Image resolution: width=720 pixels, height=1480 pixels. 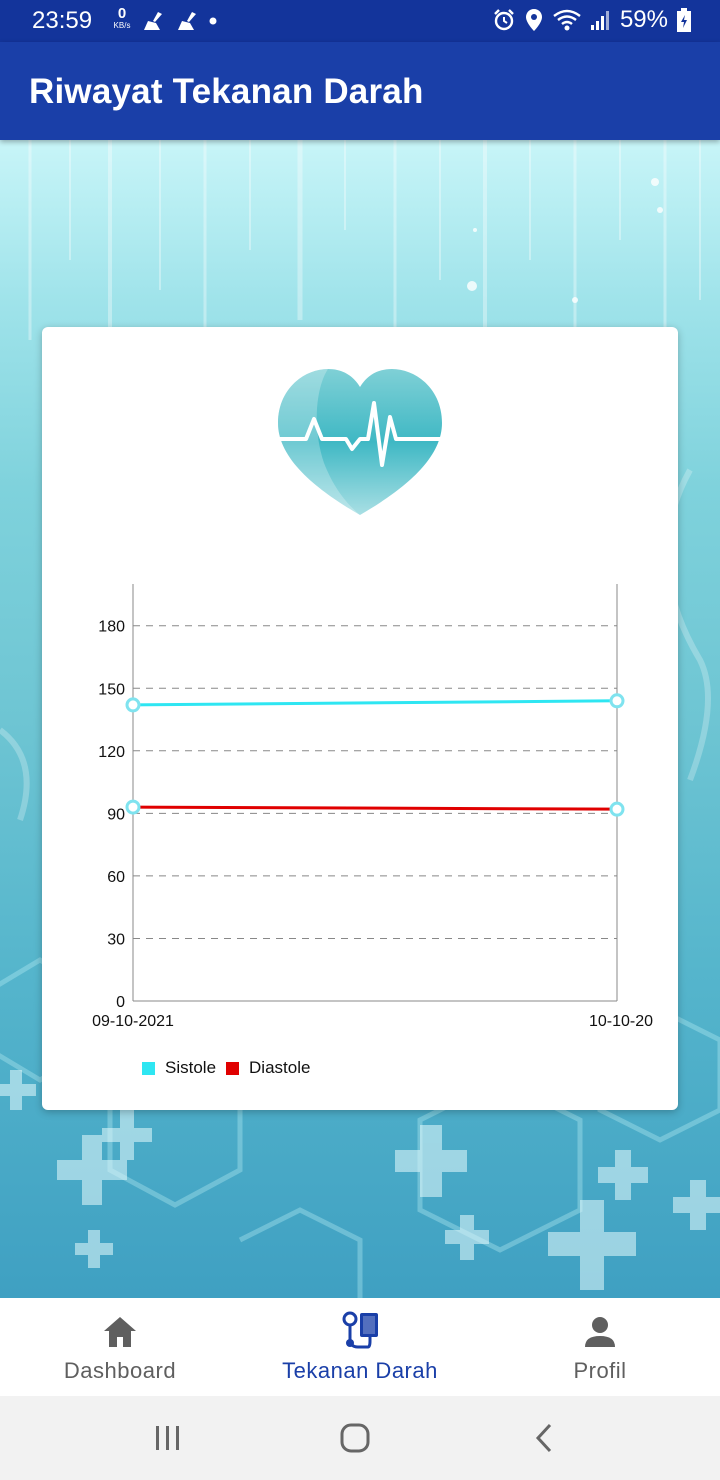 I want to click on status-bar: 23:59 0 KB/s 59%, so click(x=360, y=21).